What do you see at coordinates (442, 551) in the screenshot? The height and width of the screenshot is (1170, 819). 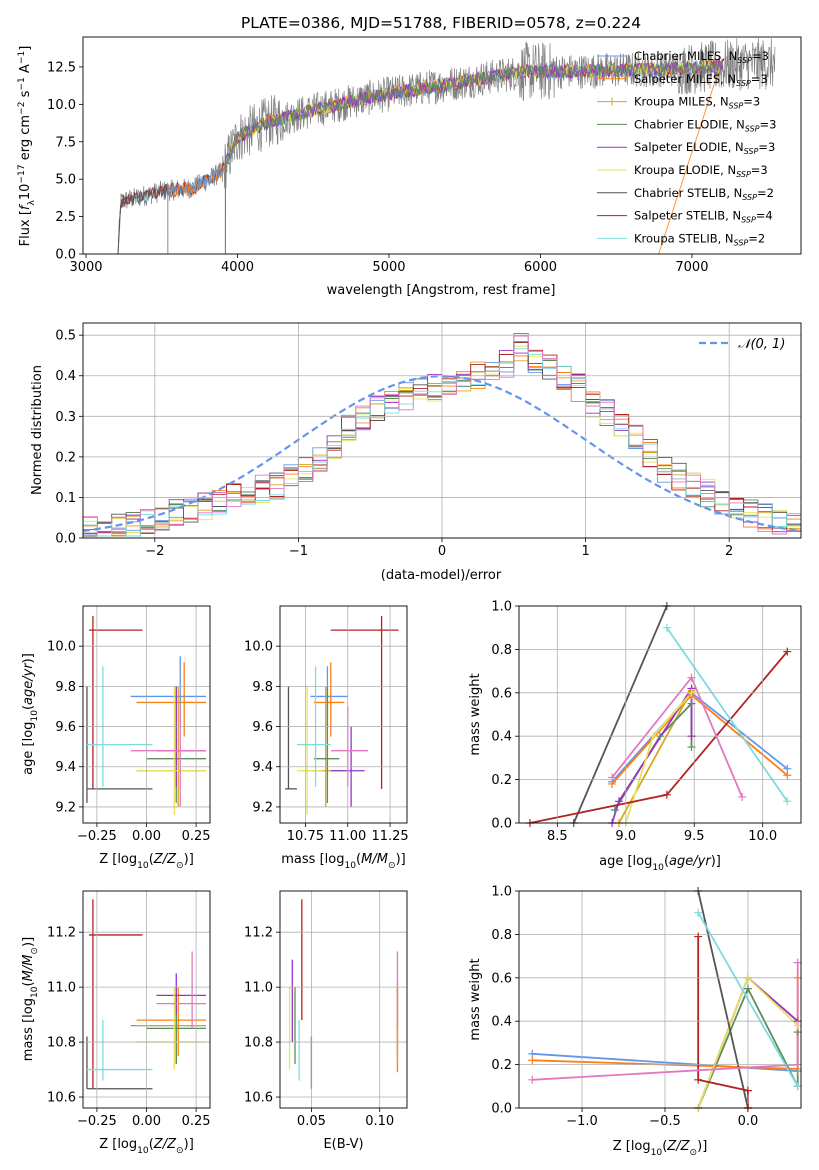 I see `x-tick-label: 0` at bounding box center [442, 551].